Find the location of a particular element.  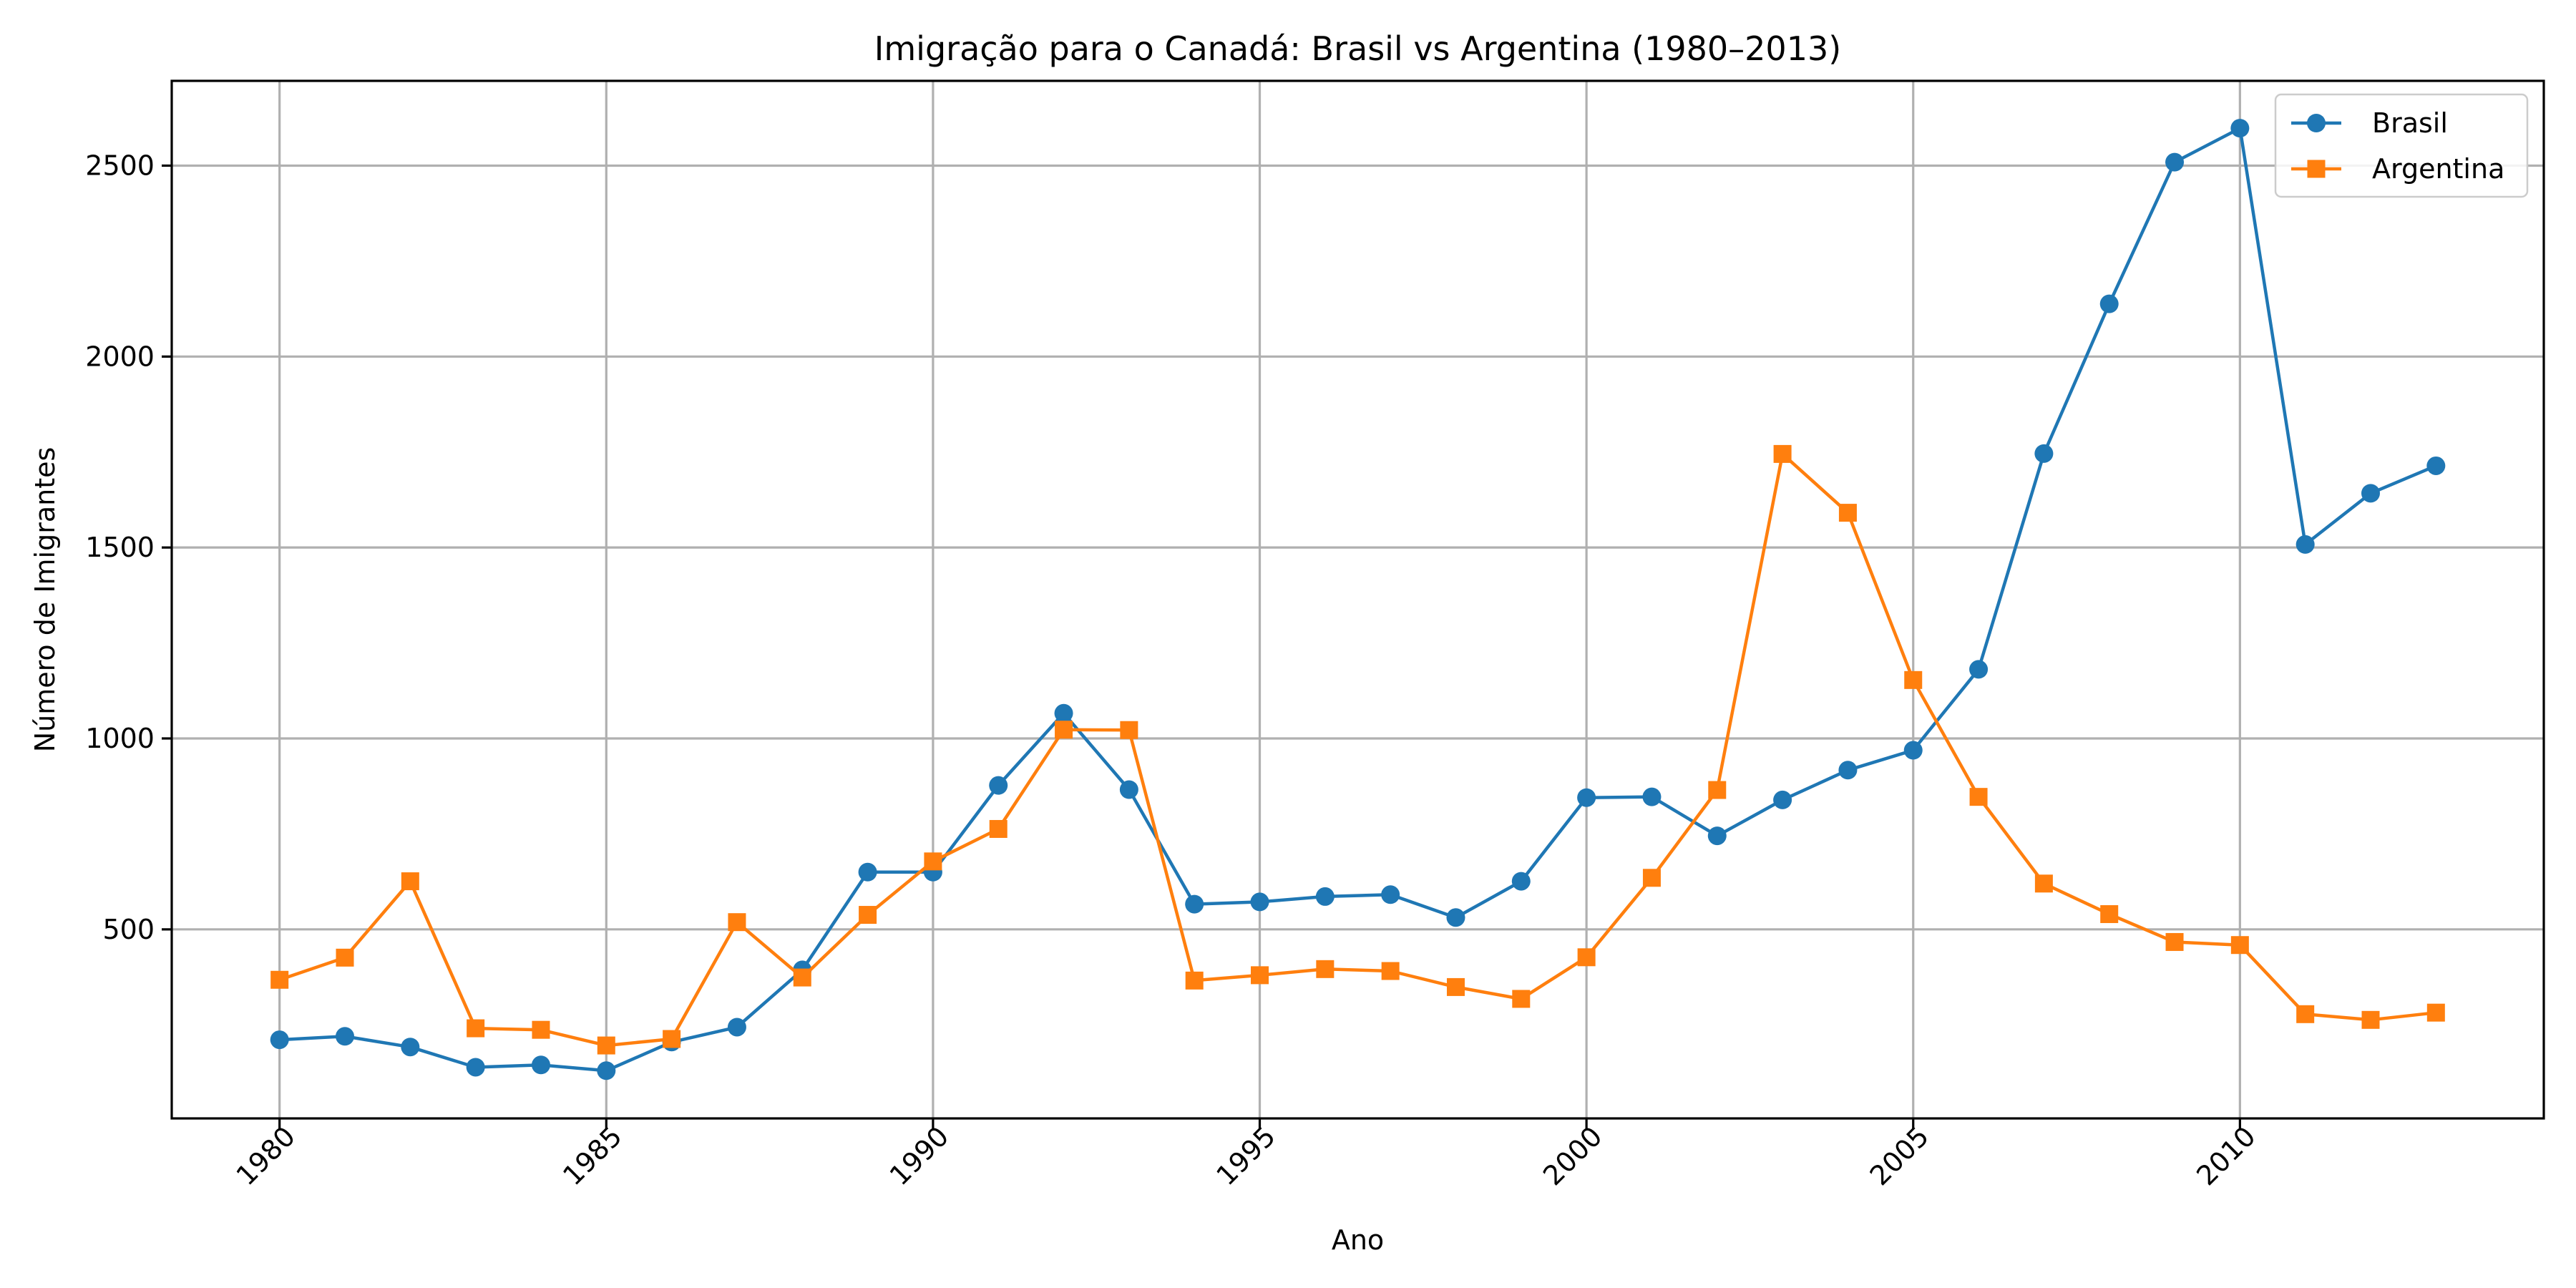

y-tick-label: 2000 is located at coordinates (120, 356).